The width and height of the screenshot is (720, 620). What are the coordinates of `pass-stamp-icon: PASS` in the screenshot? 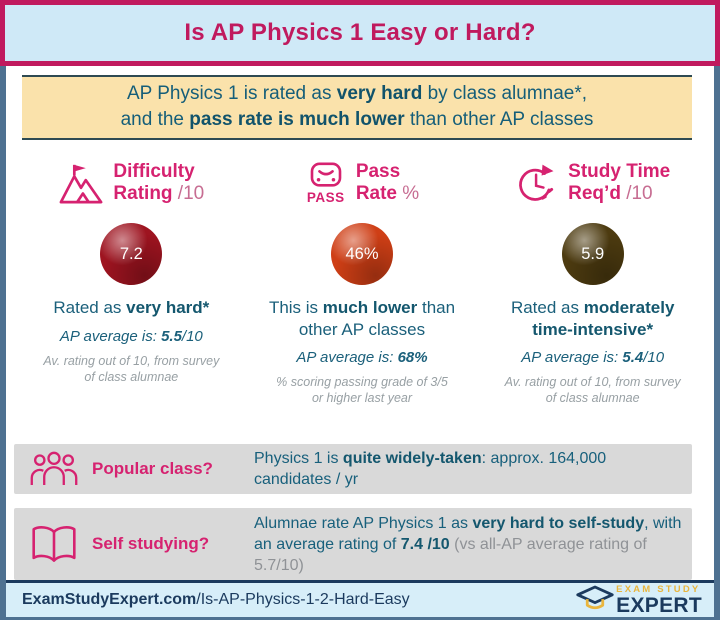 It's located at (326, 183).